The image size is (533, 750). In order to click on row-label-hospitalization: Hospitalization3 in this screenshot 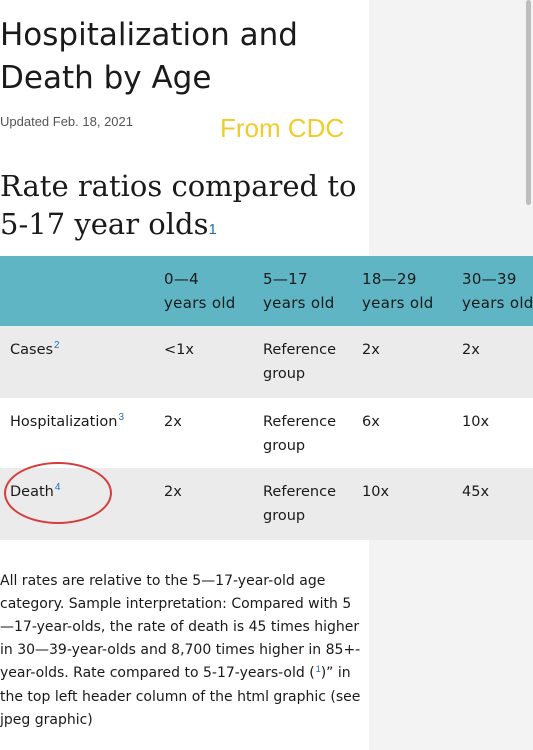, I will do `click(67, 421)`.